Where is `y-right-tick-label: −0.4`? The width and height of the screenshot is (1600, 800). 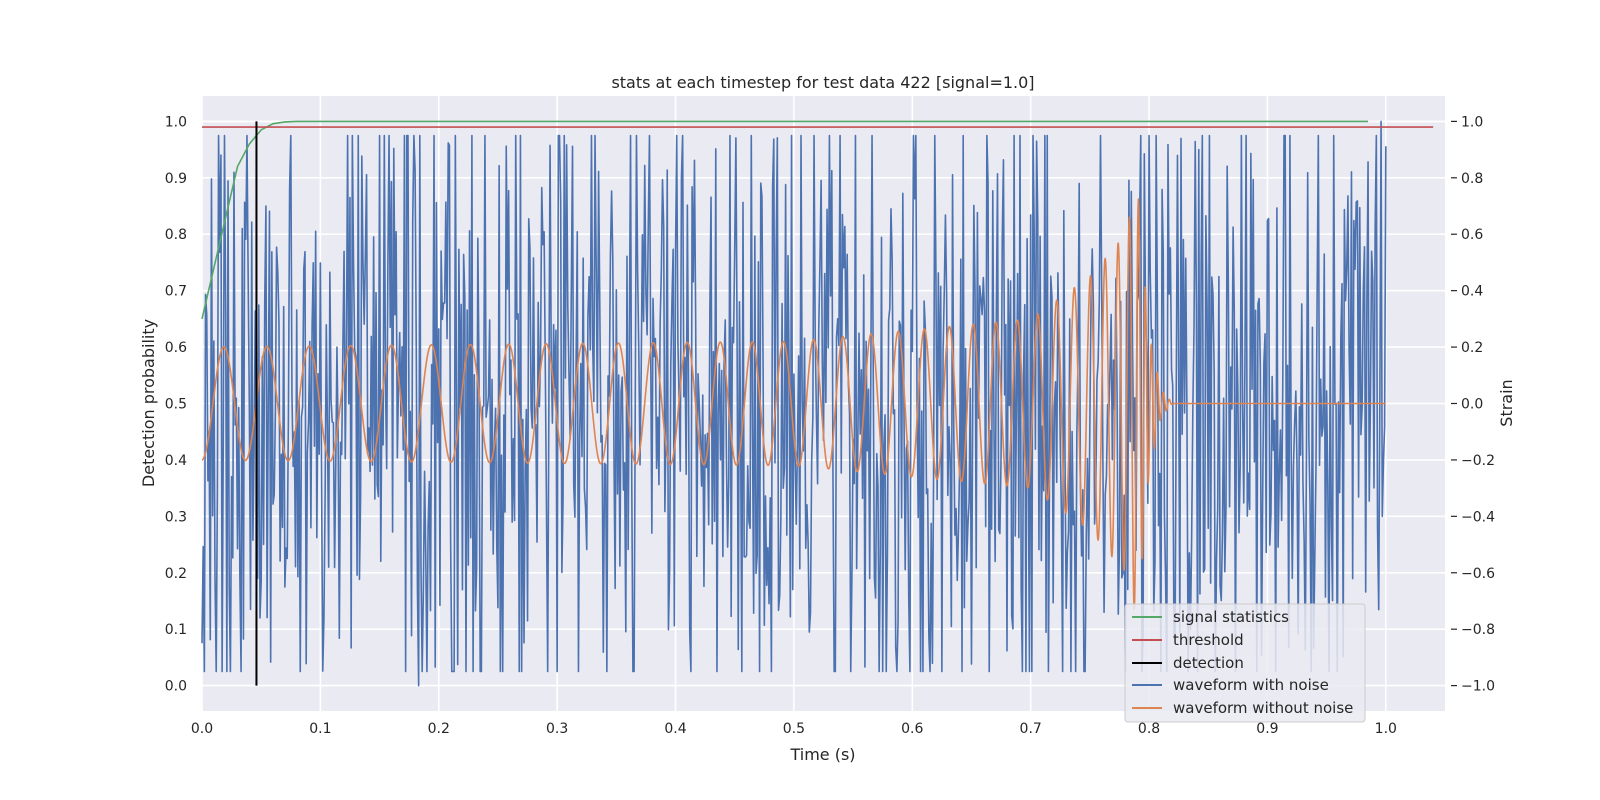
y-right-tick-label: −0.4 is located at coordinates (1478, 517).